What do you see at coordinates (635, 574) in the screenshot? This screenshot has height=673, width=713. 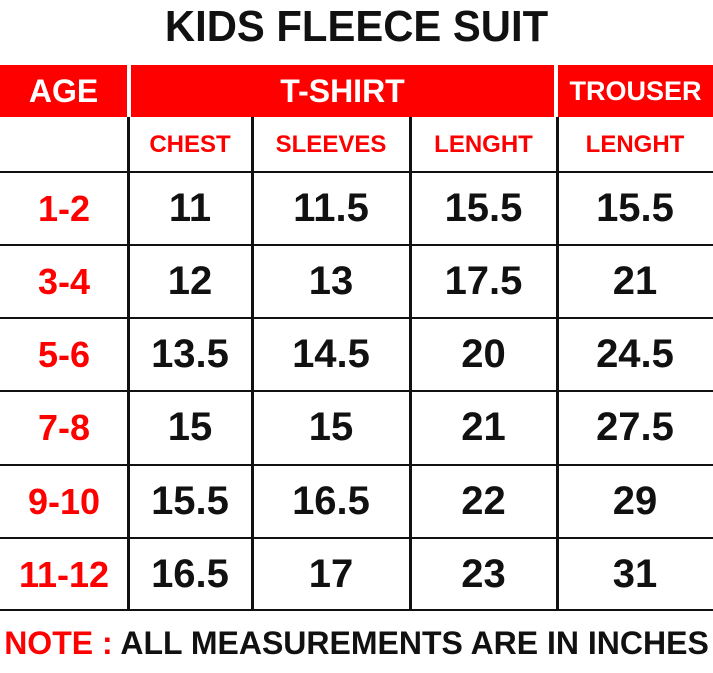 I see `value-cell: 31` at bounding box center [635, 574].